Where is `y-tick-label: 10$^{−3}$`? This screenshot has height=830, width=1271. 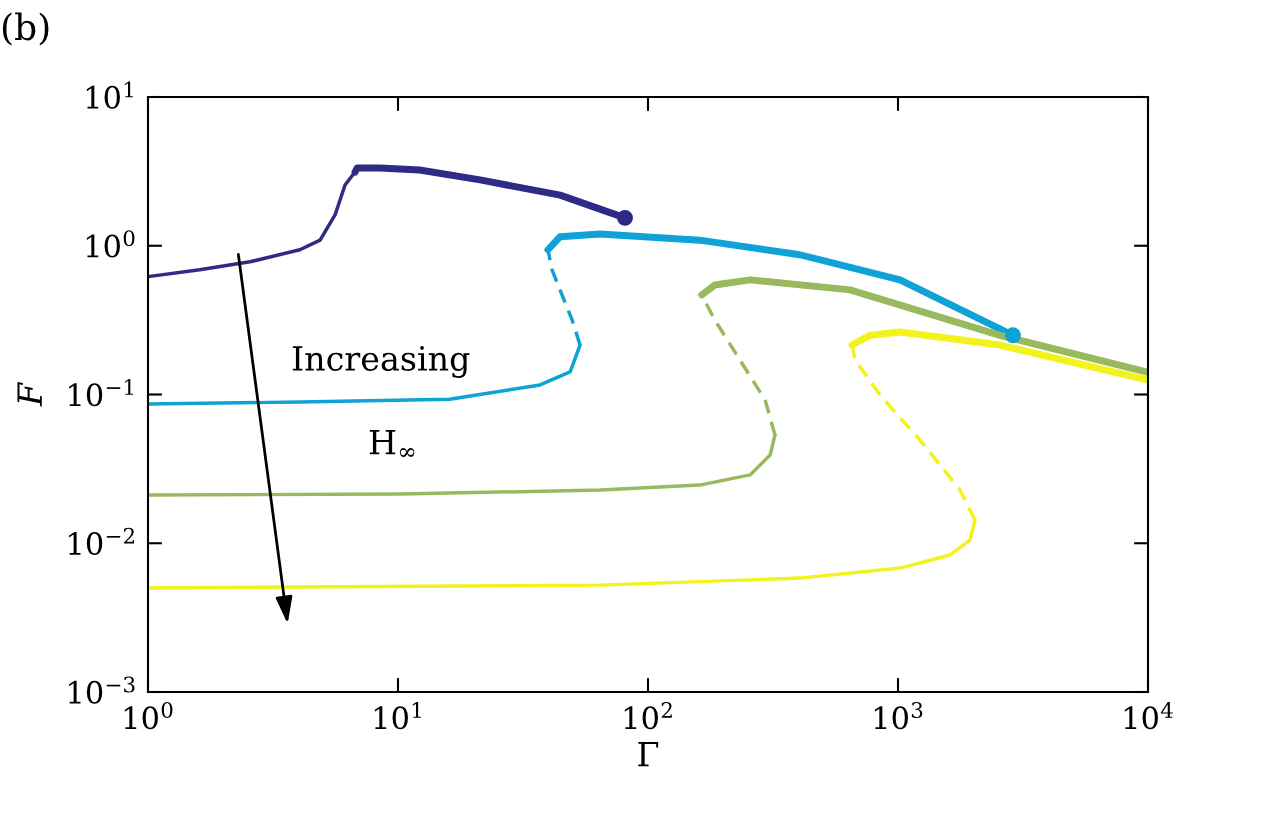
y-tick-label: 10$^{−3}$ is located at coordinates (102, 690).